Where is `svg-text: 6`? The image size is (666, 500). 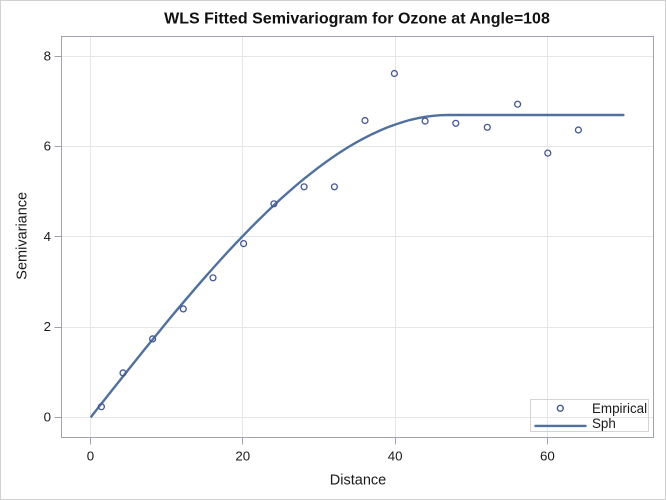
svg-text: 6 is located at coordinates (47, 146).